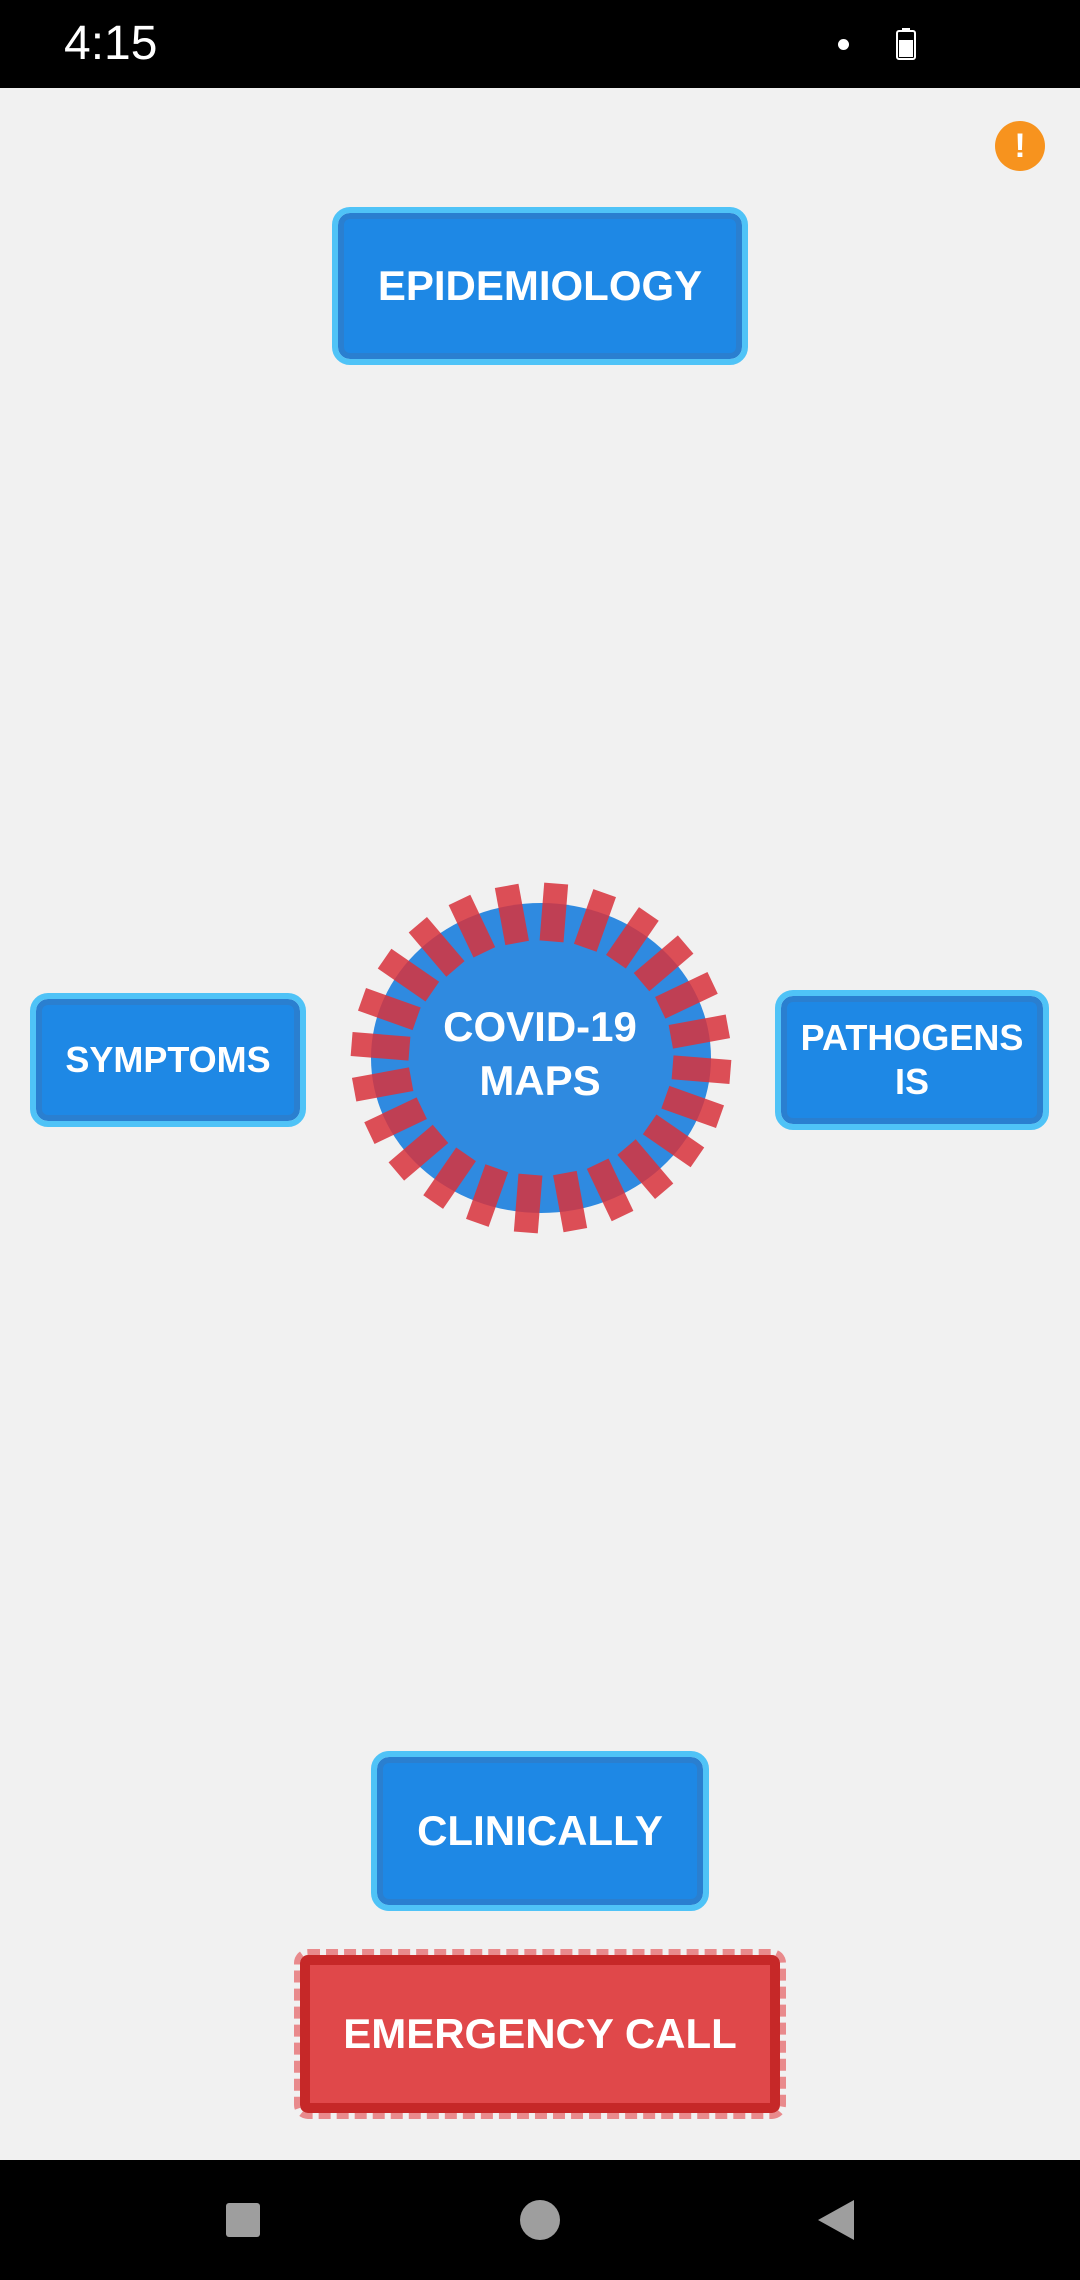  Describe the element at coordinates (843, 44) in the screenshot. I see `notification-dot-icon` at that location.